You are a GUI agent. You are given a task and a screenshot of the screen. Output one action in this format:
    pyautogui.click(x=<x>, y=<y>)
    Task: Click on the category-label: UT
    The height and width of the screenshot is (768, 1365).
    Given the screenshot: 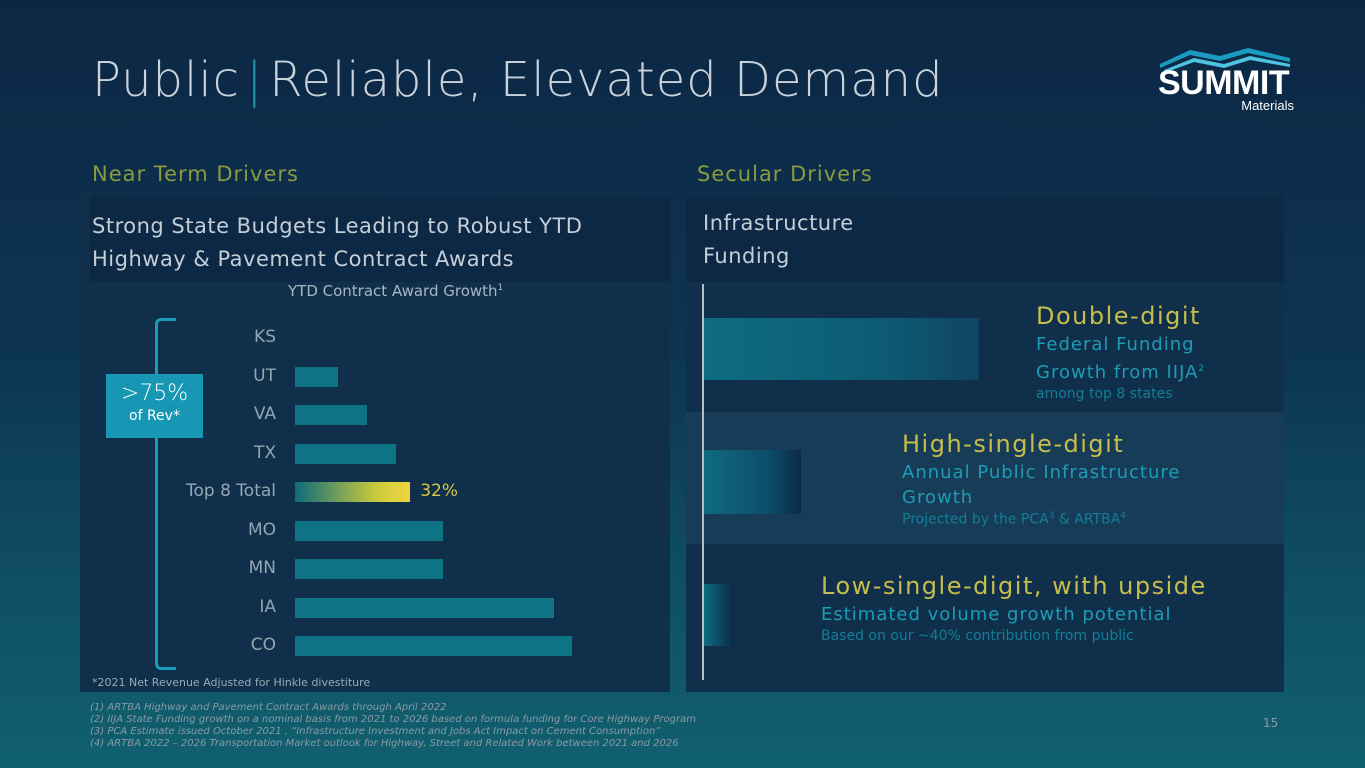 What is the action you would take?
    pyautogui.click(x=264, y=375)
    